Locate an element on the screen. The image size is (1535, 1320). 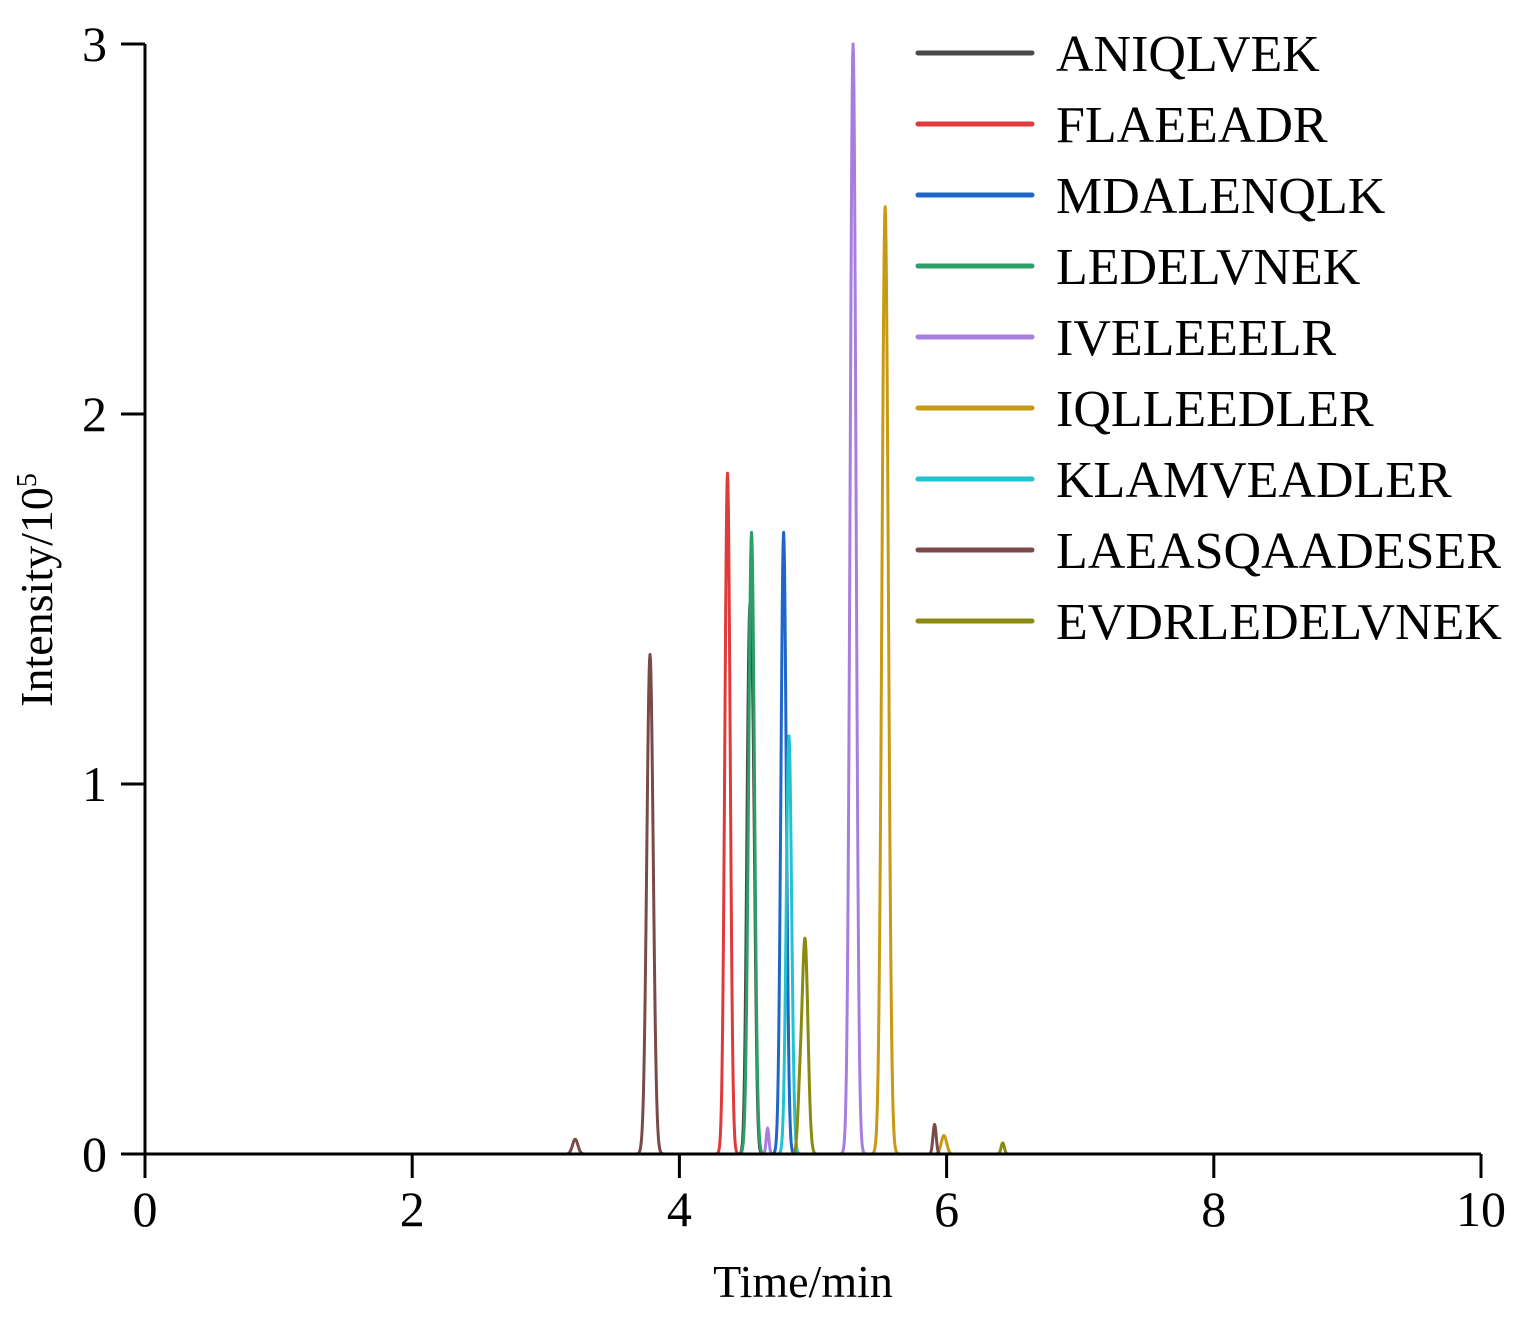
y-tick-label-2: 2 is located at coordinates (94, 414).